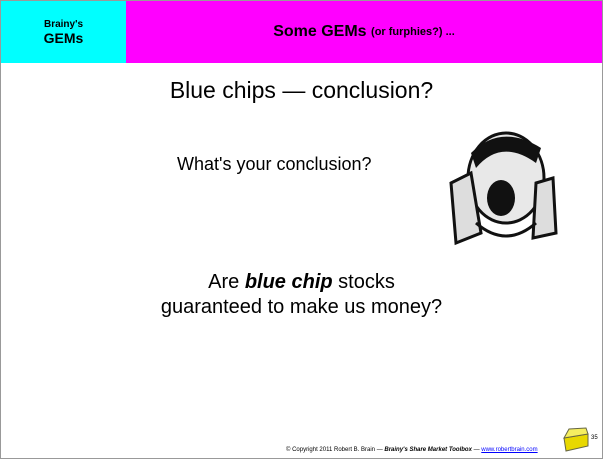 Image resolution: width=603 pixels, height=459 pixels. I want to click on body-line: guaranteed to make us money?, so click(301, 307).